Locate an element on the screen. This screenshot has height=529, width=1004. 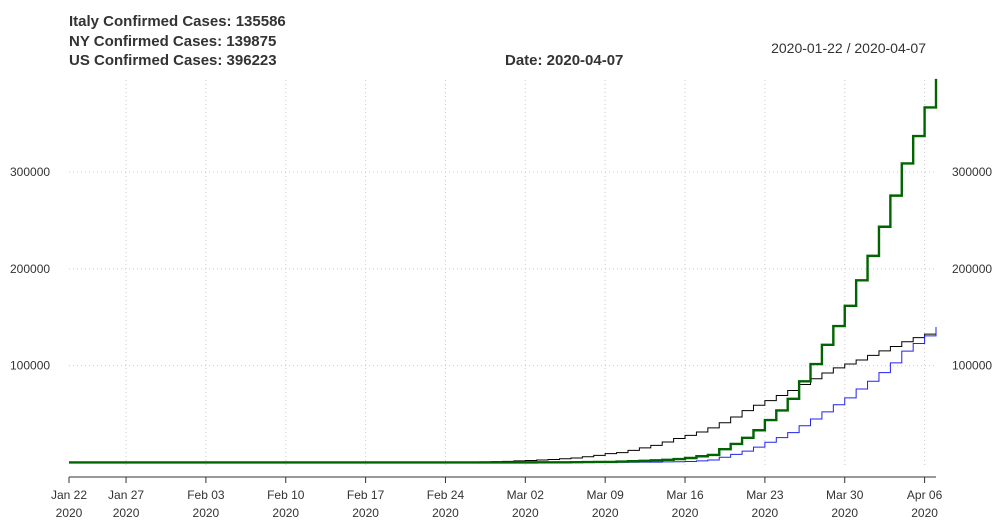
date-range-label: 2020-01-22 / 2020-04-07 is located at coordinates (848, 48).